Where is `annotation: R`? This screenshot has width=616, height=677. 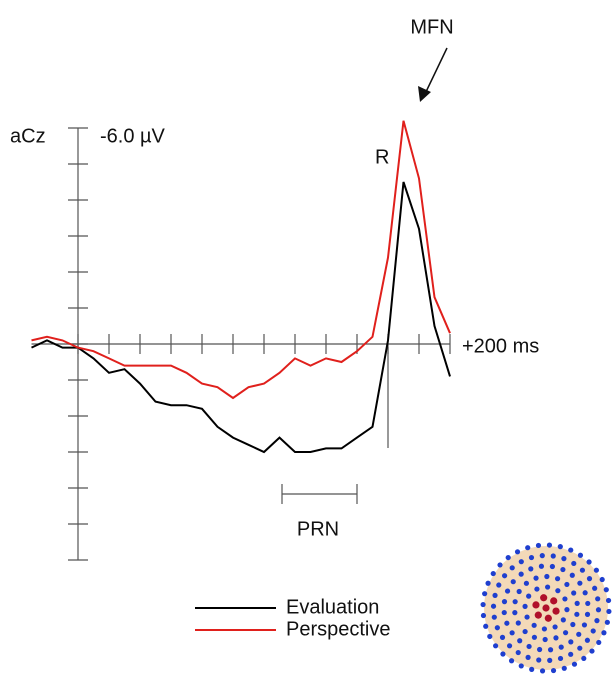
annotation: R is located at coordinates (382, 157).